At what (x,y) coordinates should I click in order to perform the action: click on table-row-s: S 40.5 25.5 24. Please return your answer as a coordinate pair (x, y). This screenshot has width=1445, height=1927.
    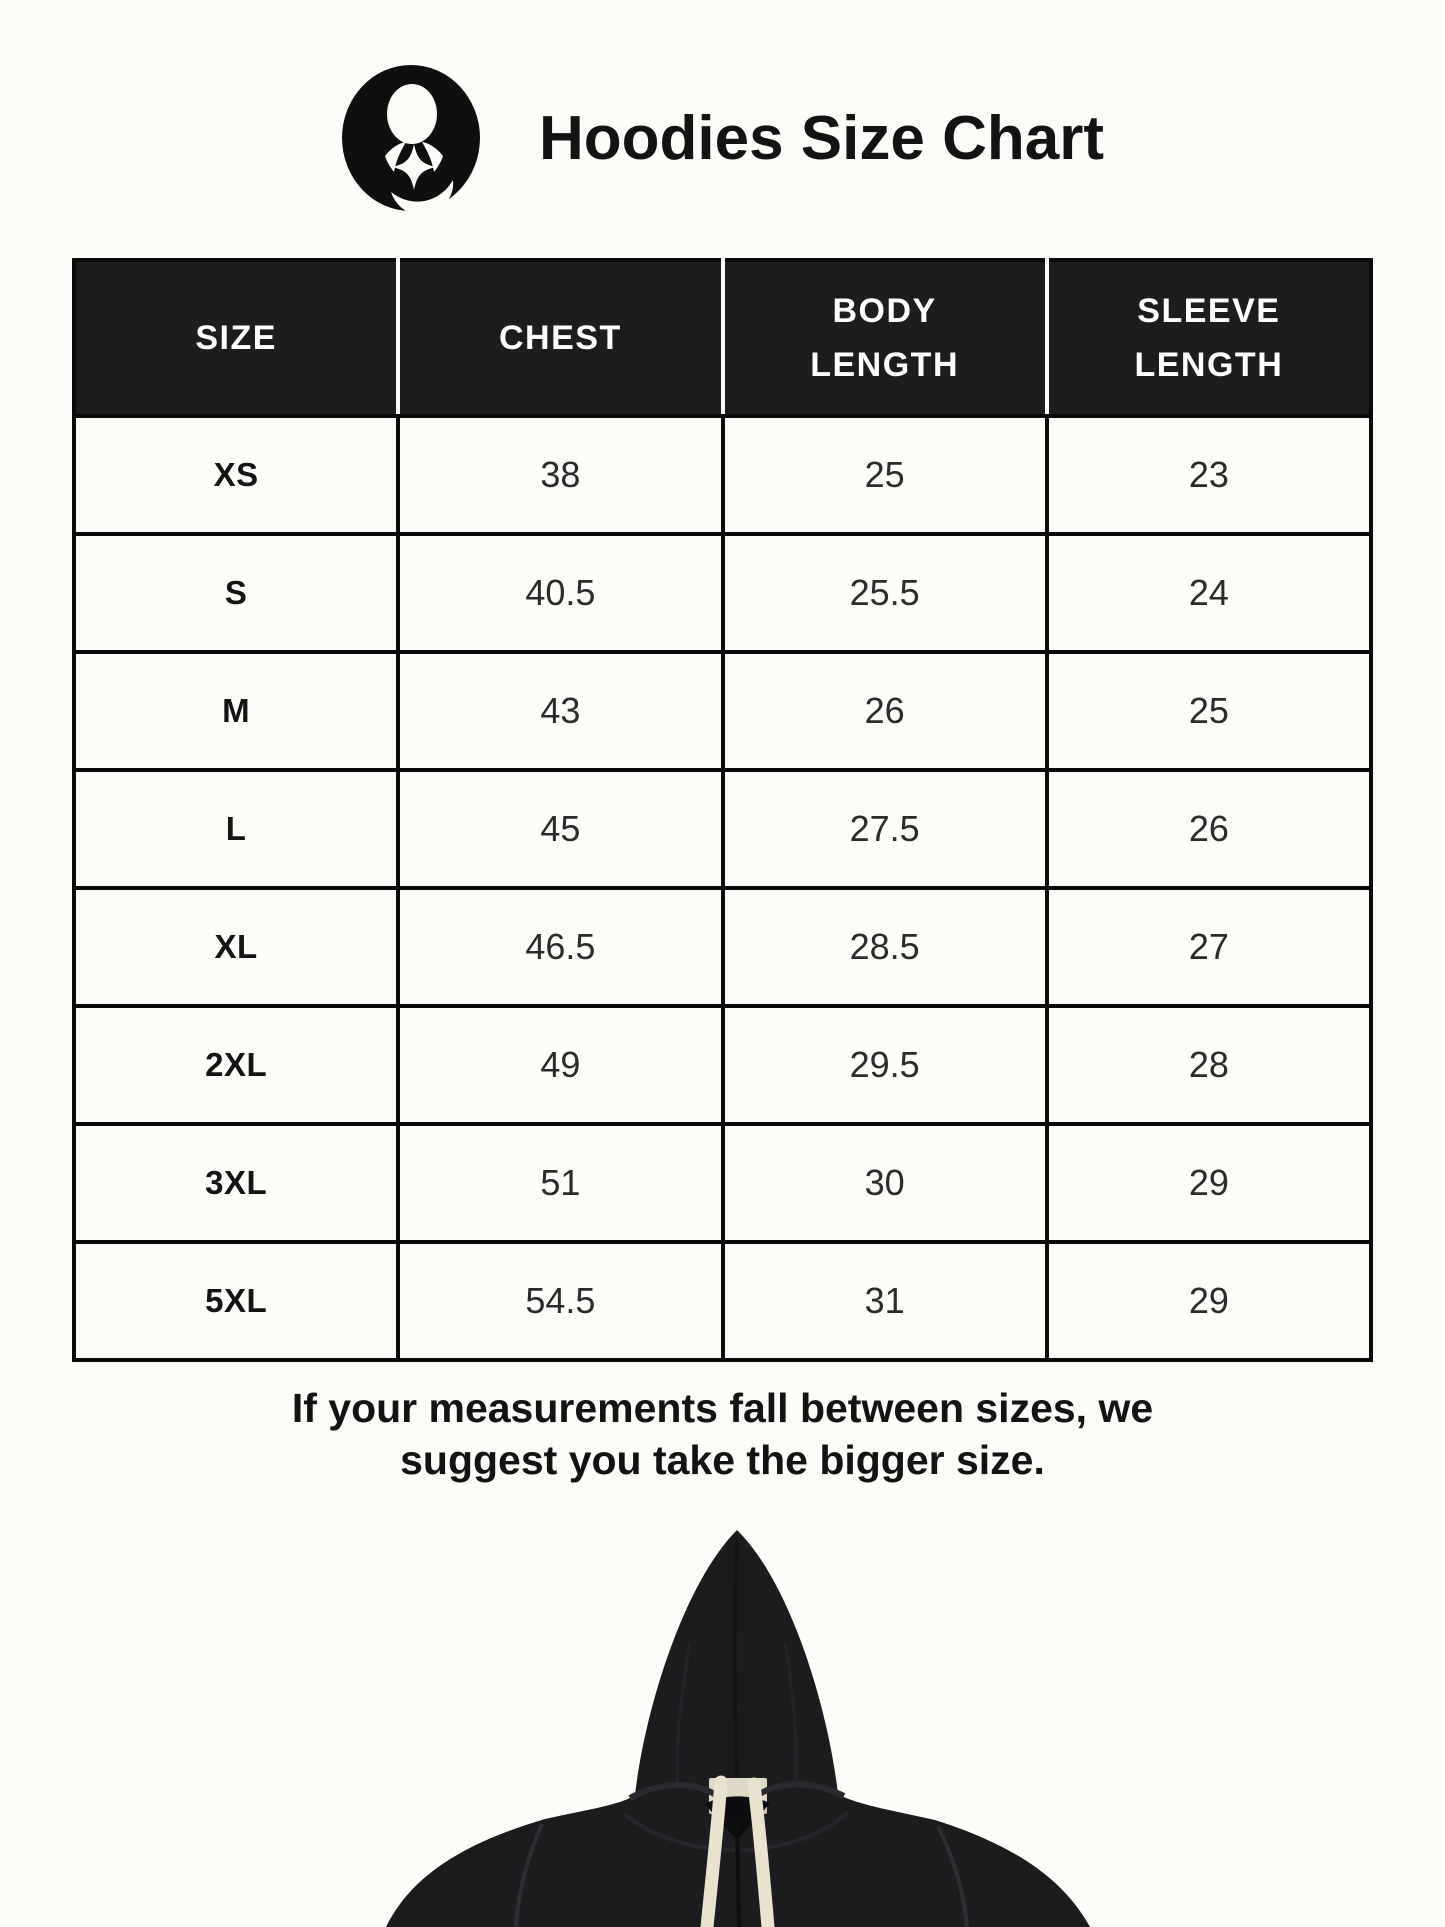
    Looking at the image, I should click on (722, 593).